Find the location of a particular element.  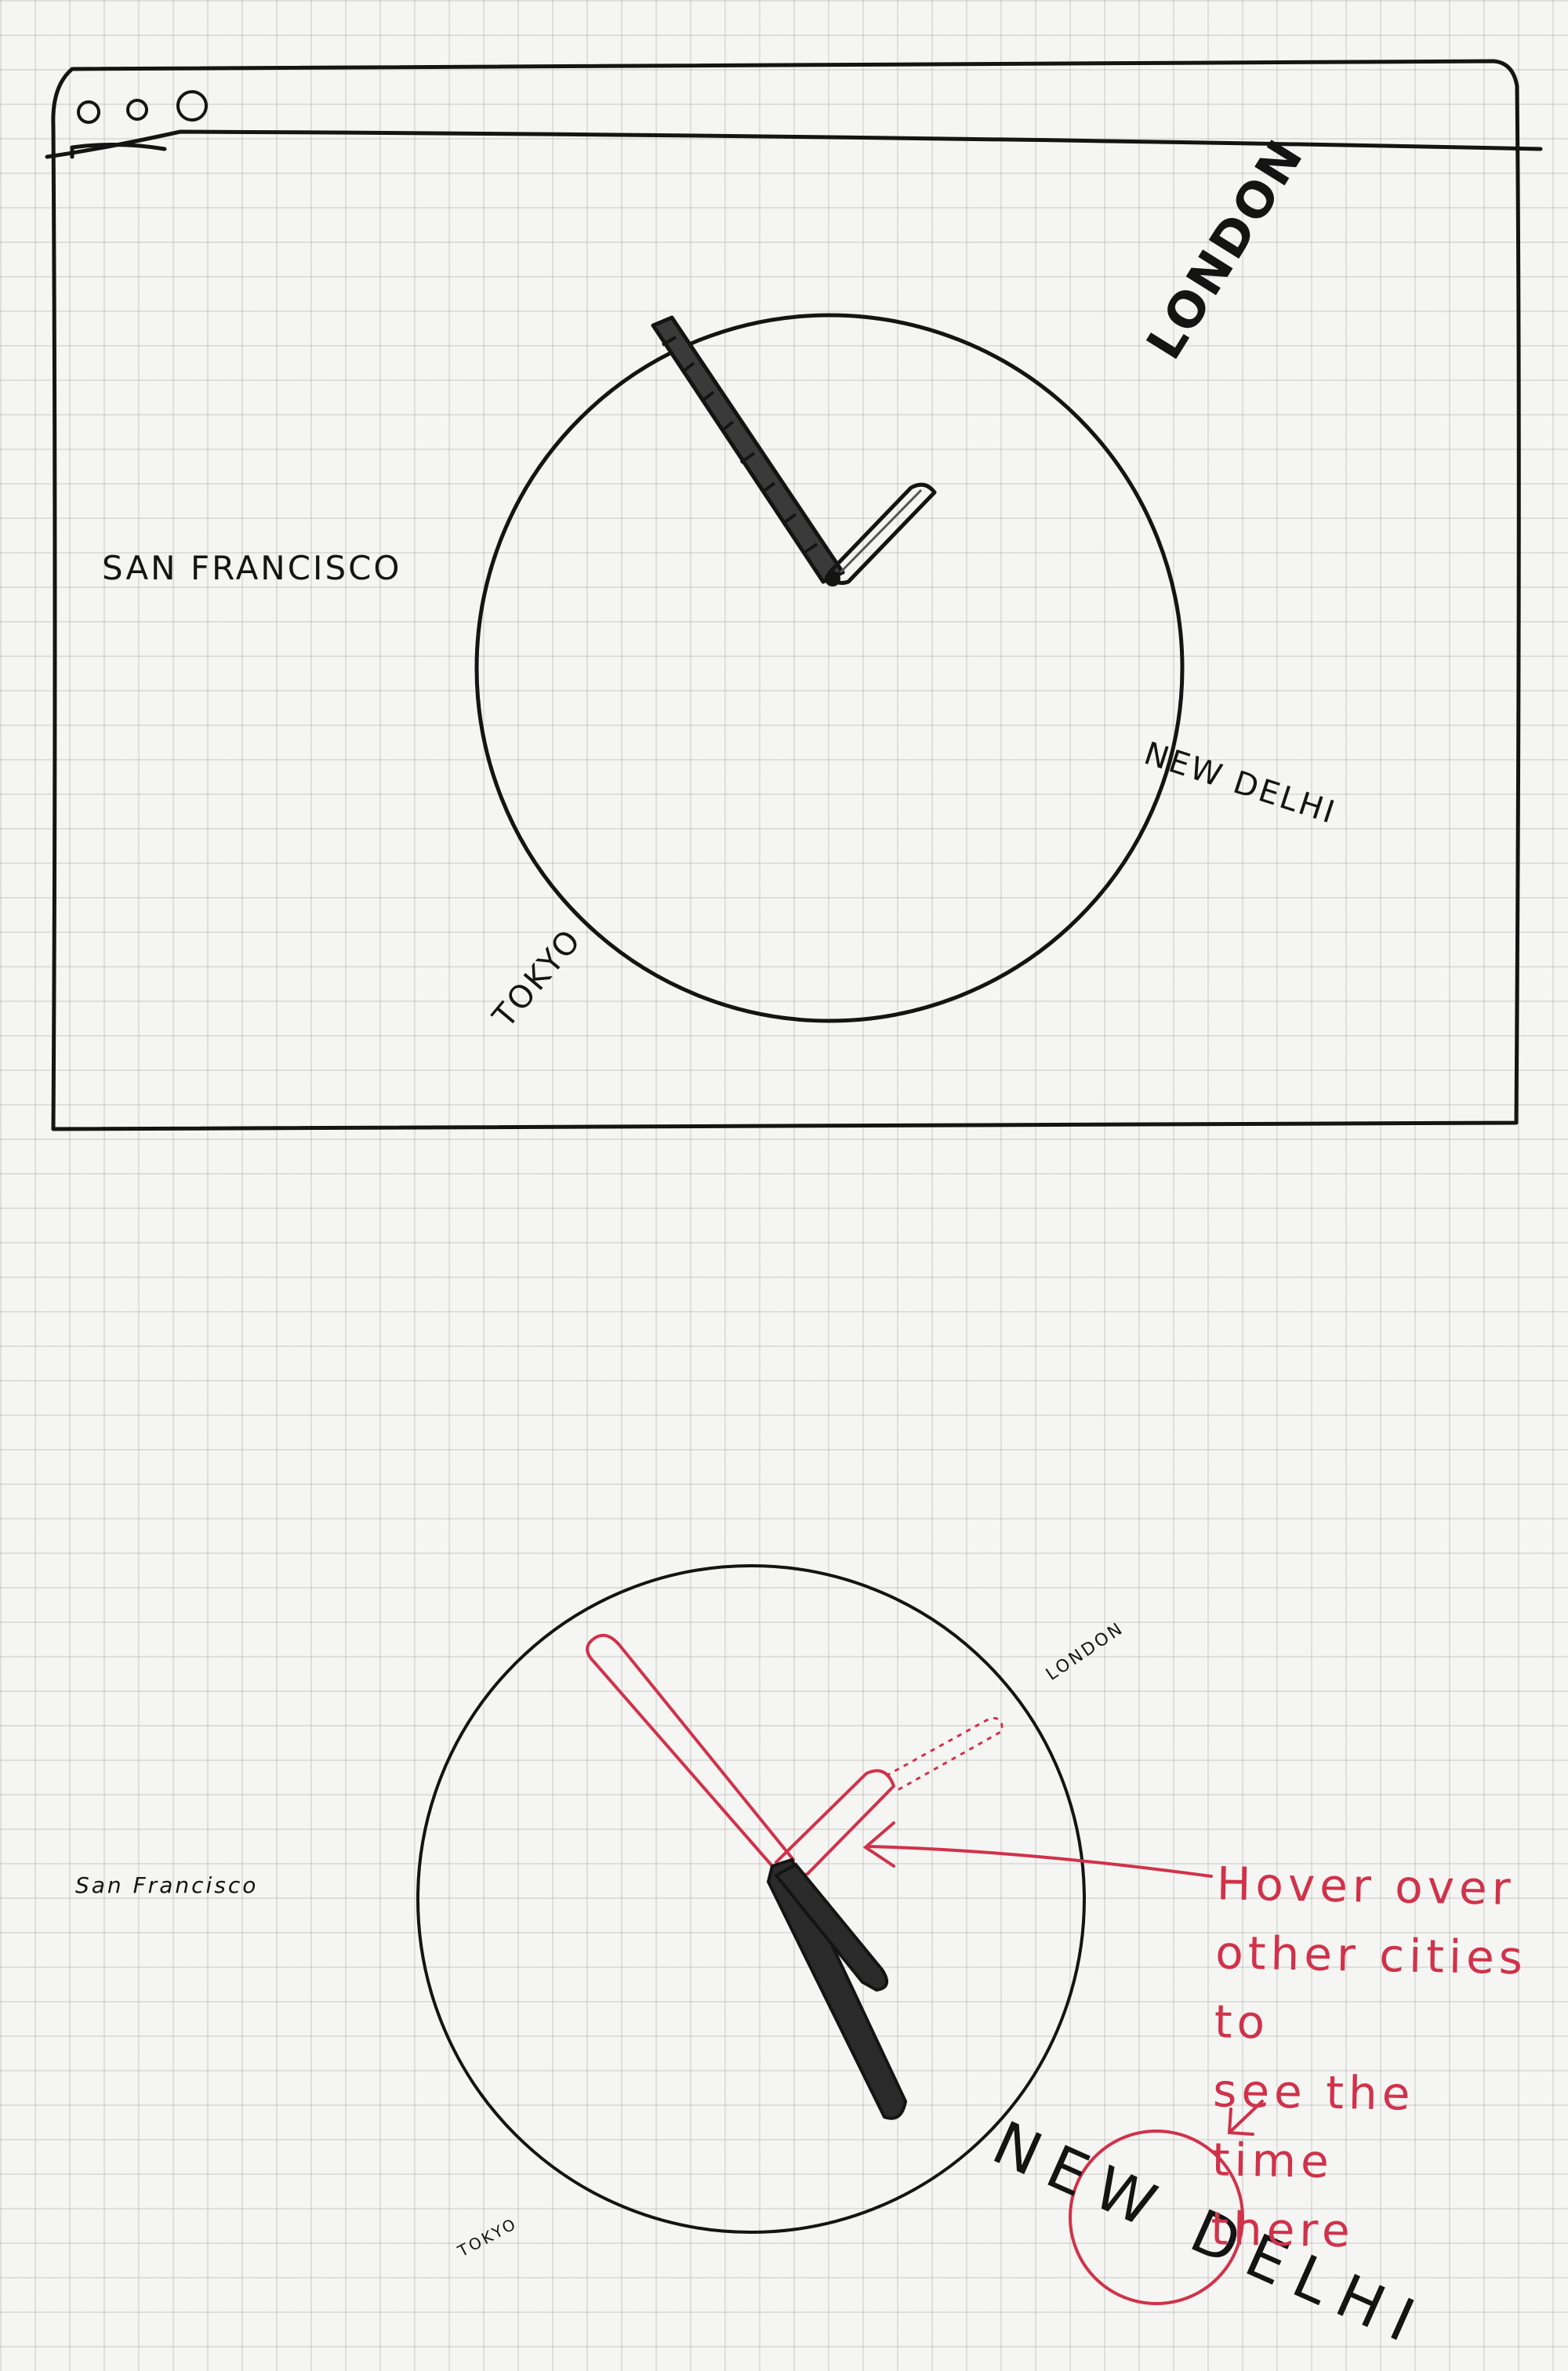

hover-note-arrow is located at coordinates (1245, 2118).